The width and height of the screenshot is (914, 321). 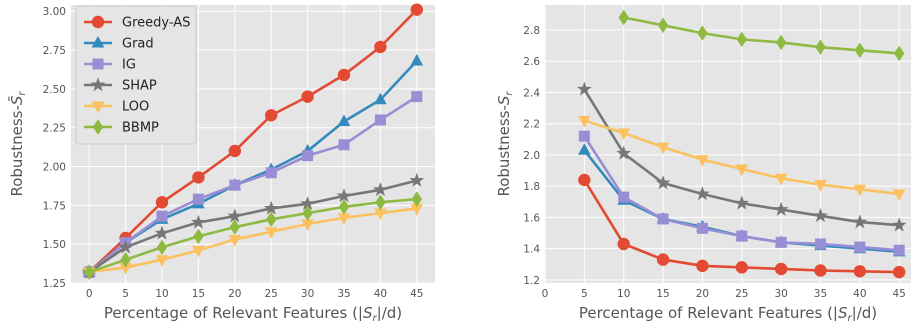 What do you see at coordinates (139, 86) in the screenshot?
I see `legend-label: SHAP` at bounding box center [139, 86].